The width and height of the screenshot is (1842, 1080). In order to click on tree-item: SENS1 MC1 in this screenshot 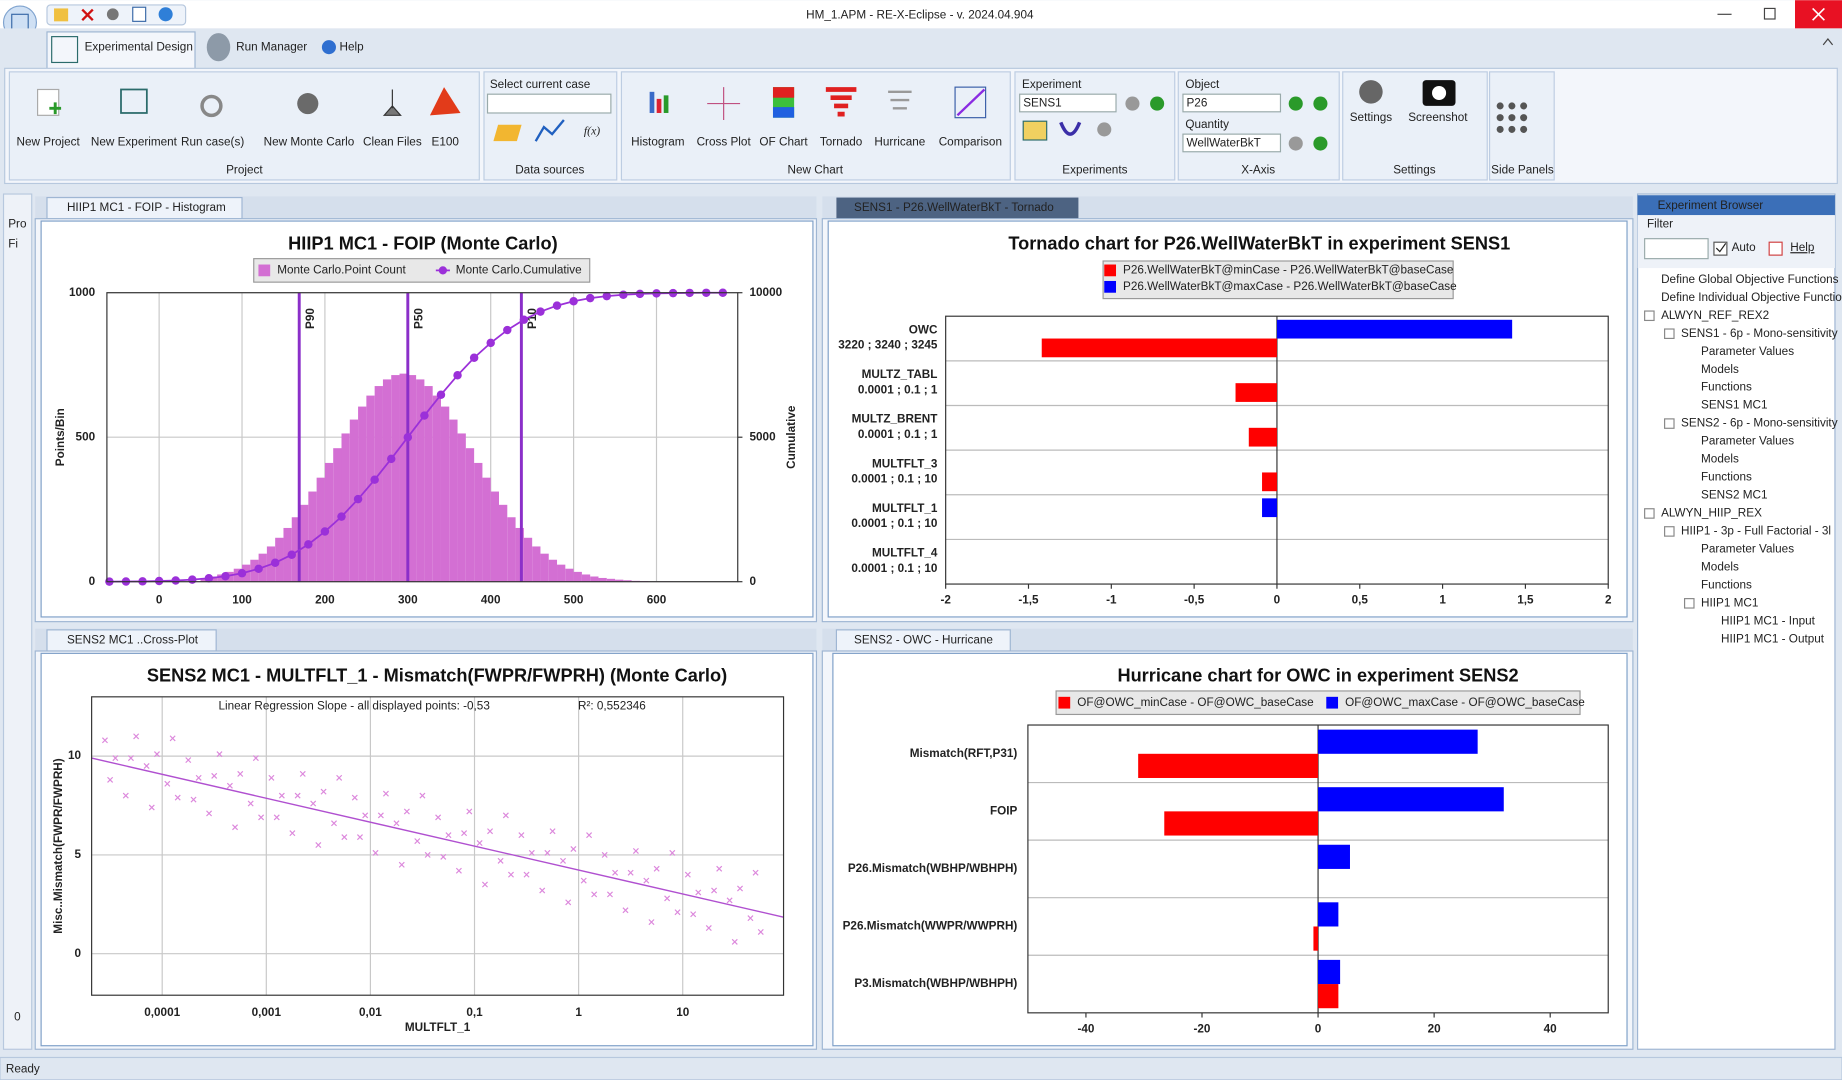, I will do `click(1734, 405)`.